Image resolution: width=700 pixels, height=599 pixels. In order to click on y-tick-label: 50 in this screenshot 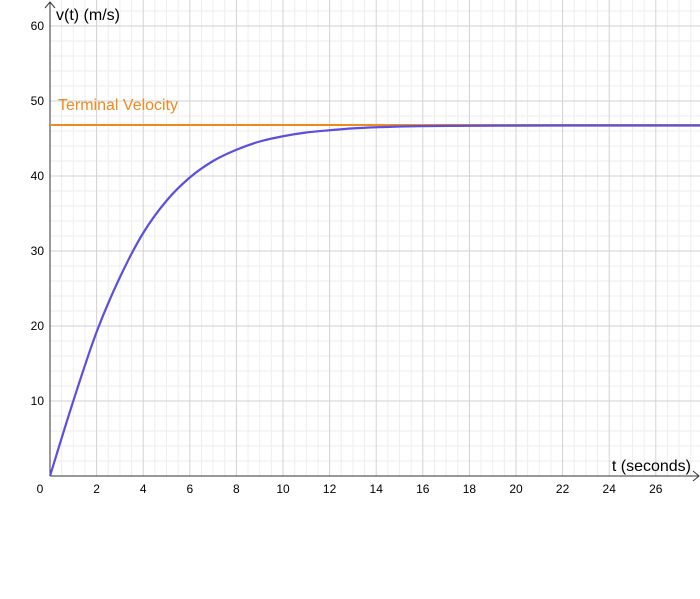, I will do `click(38, 101)`.